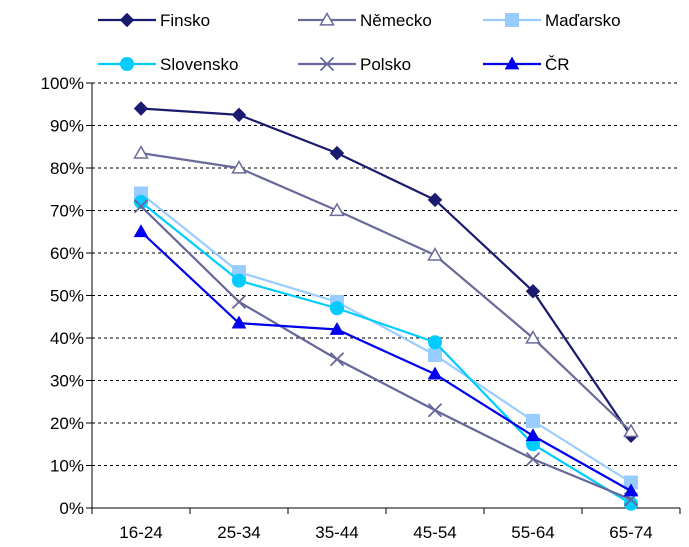 This screenshot has height=547, width=689. I want to click on legend-item: Polsko, so click(354, 64).